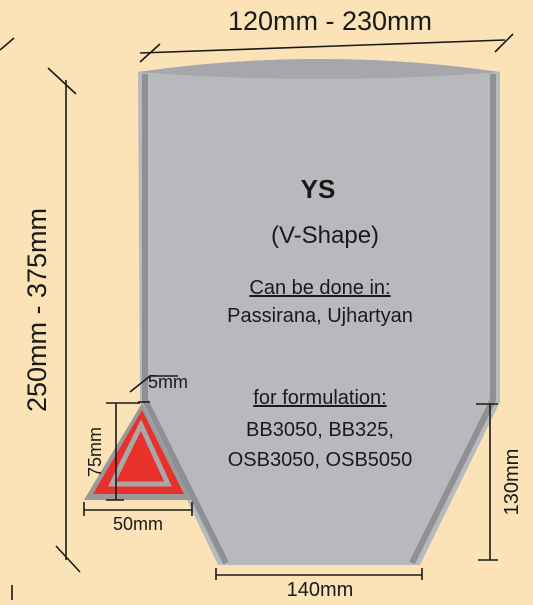  I want to click on bag-top-edge, so click(319, 69).